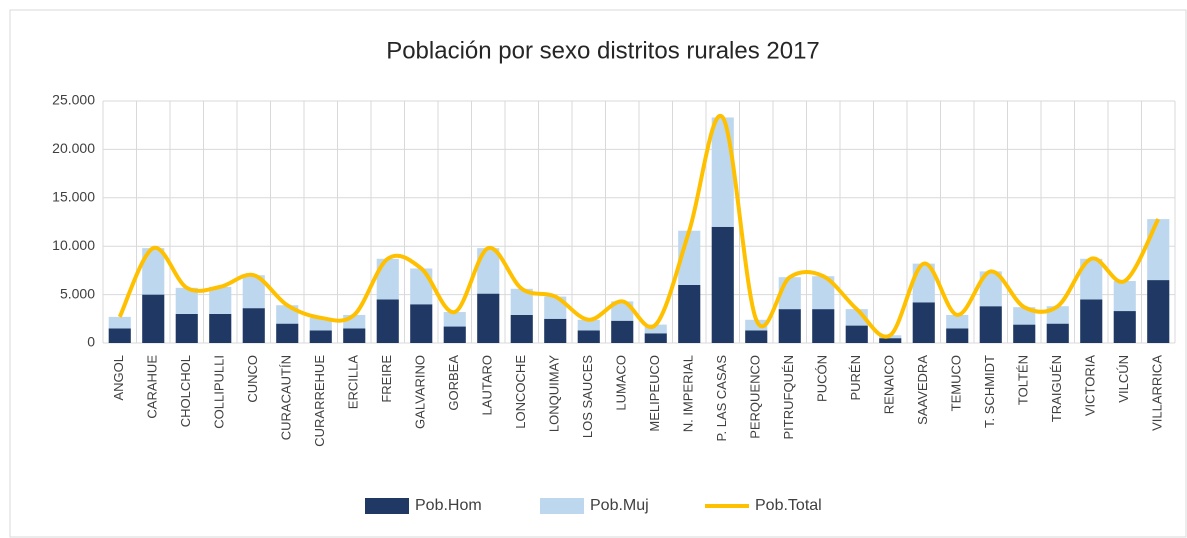 Image resolution: width=1187 pixels, height=538 pixels. Describe the element at coordinates (353, 382) in the screenshot. I see `x-tick-label: ERCILLA` at that location.